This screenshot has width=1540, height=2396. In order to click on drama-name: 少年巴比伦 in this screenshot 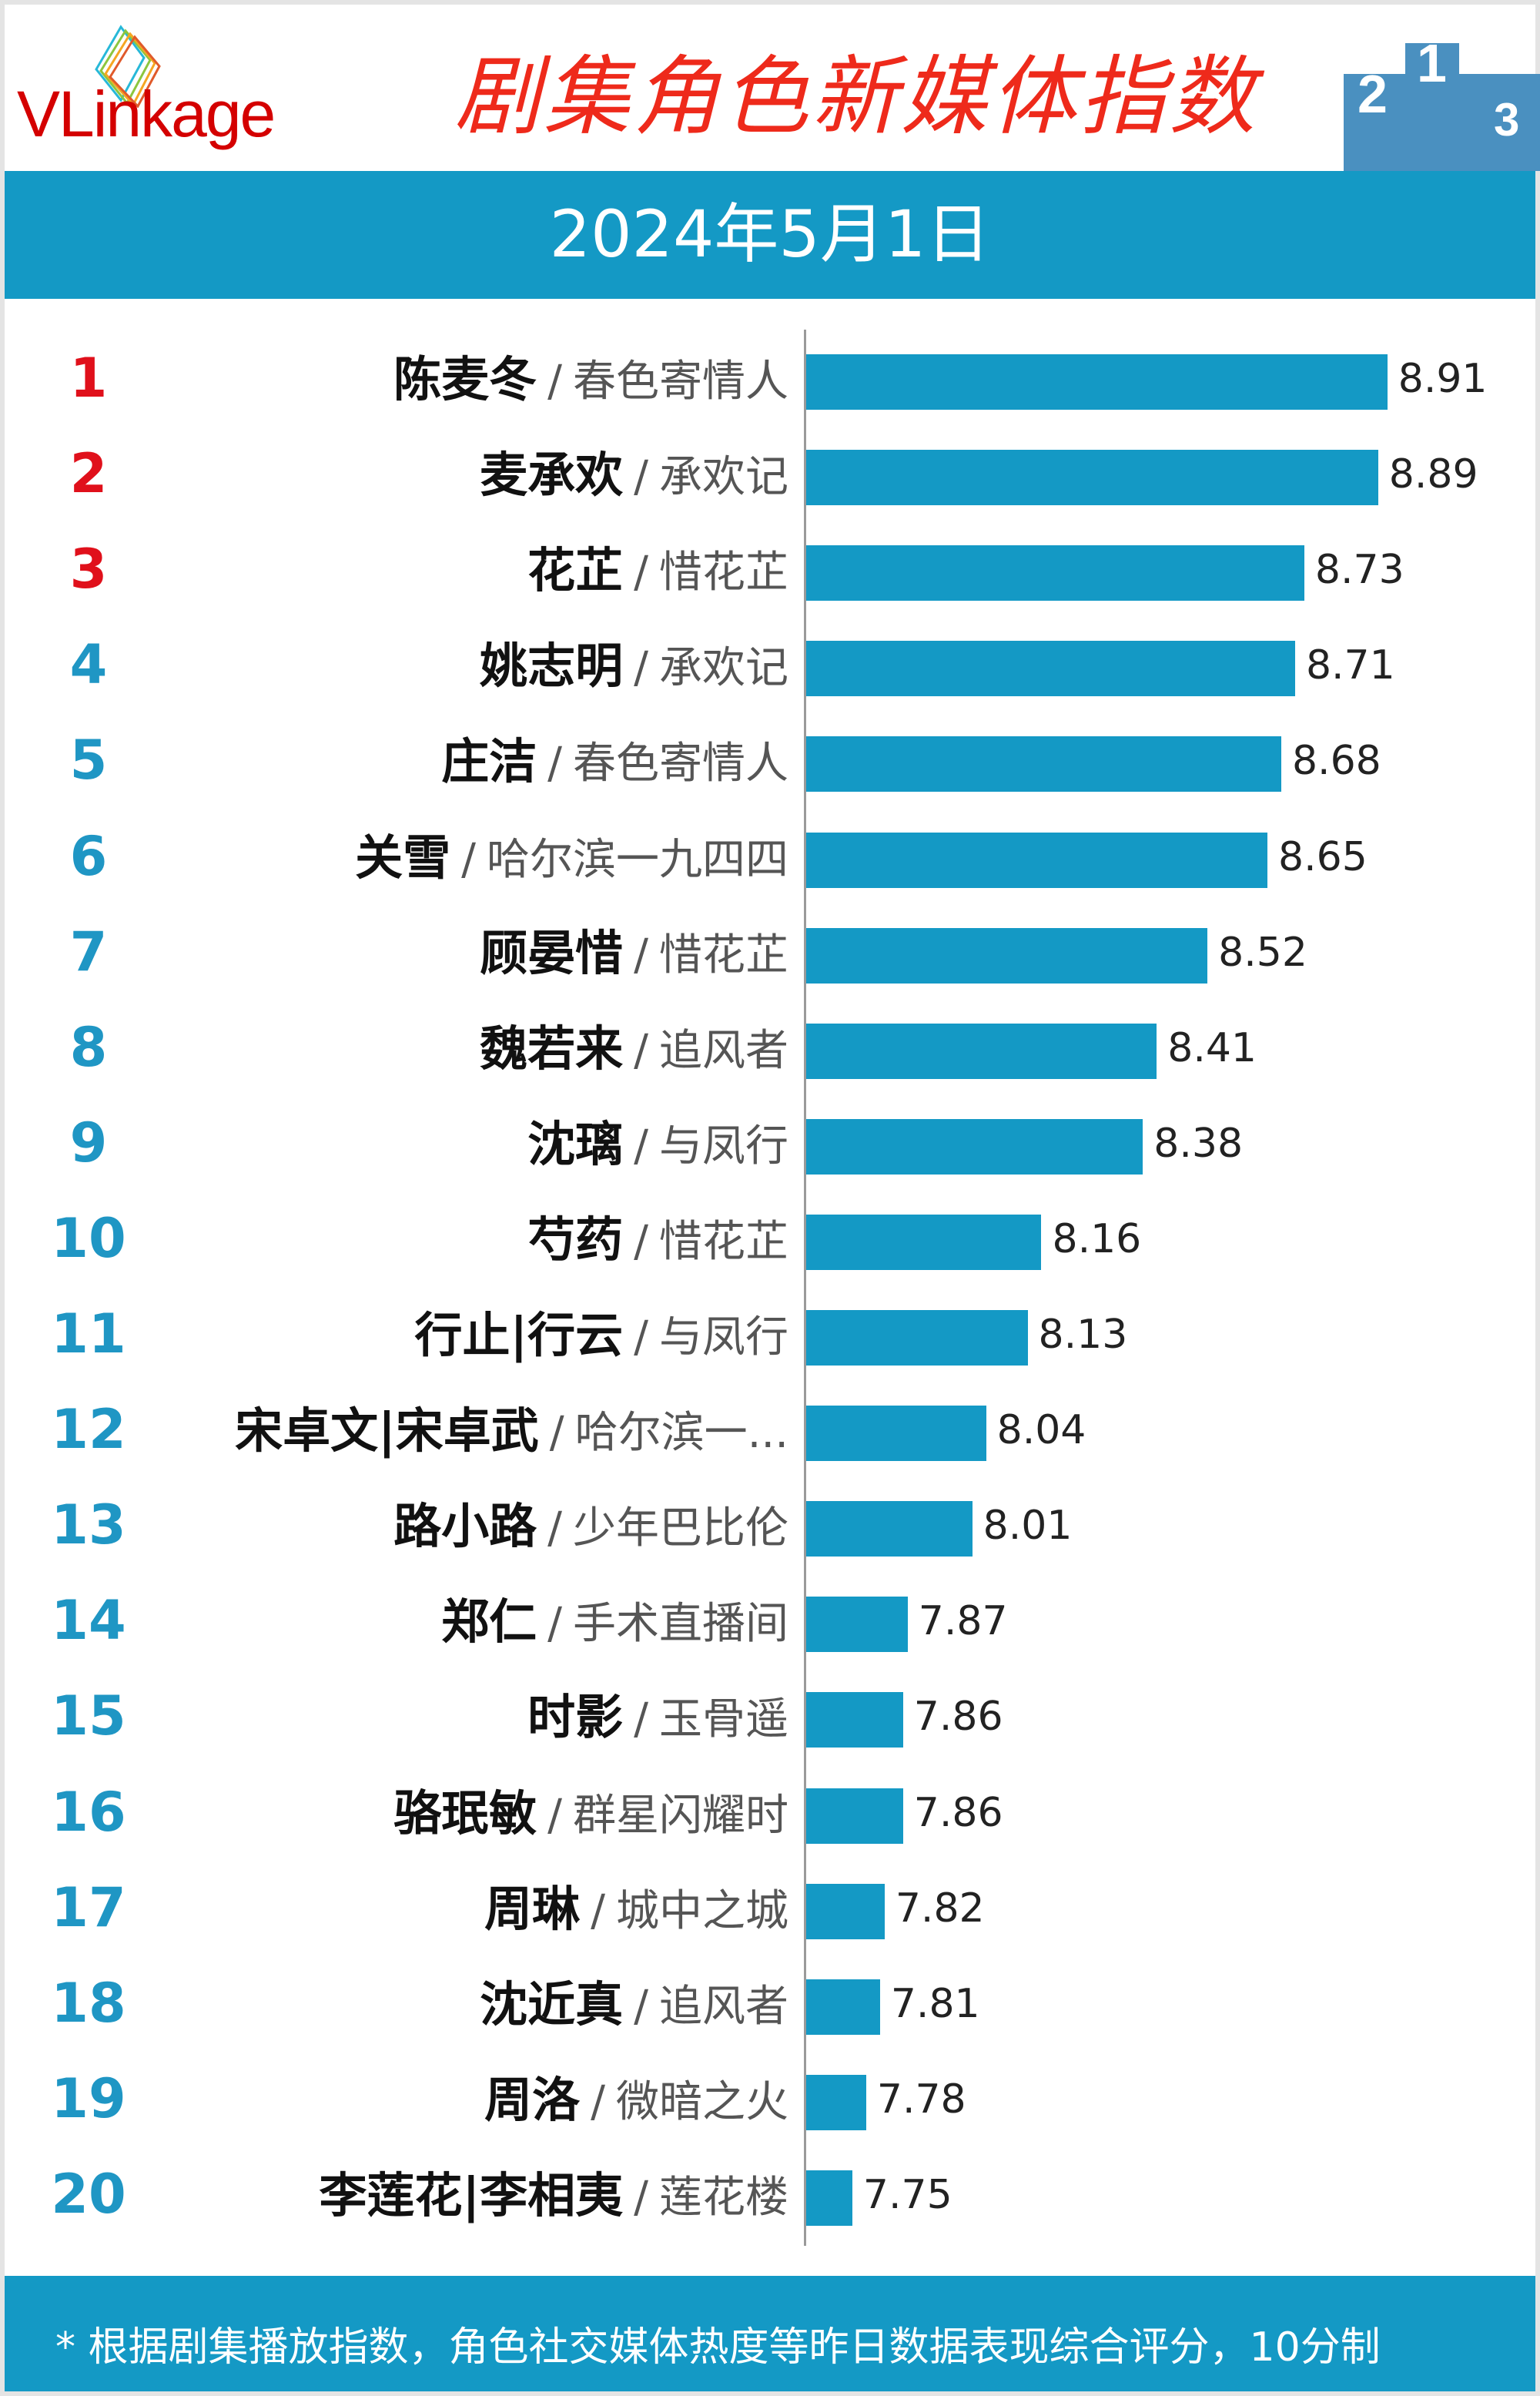, I will do `click(680, 1528)`.